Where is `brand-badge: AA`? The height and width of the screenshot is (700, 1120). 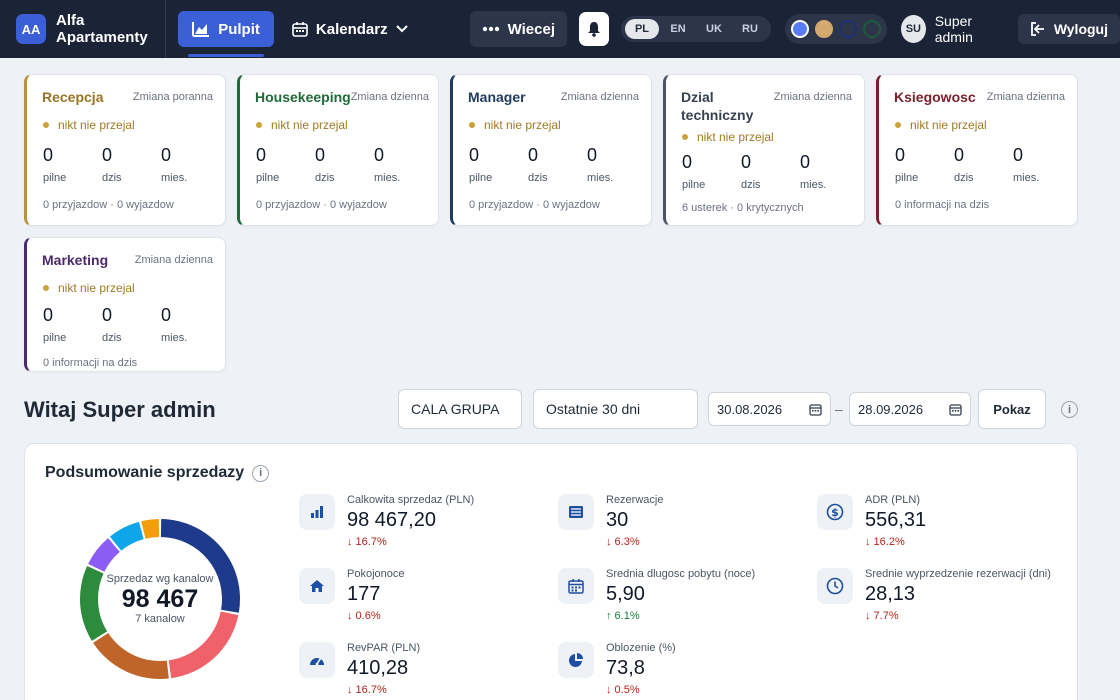
brand-badge: AA is located at coordinates (31, 29).